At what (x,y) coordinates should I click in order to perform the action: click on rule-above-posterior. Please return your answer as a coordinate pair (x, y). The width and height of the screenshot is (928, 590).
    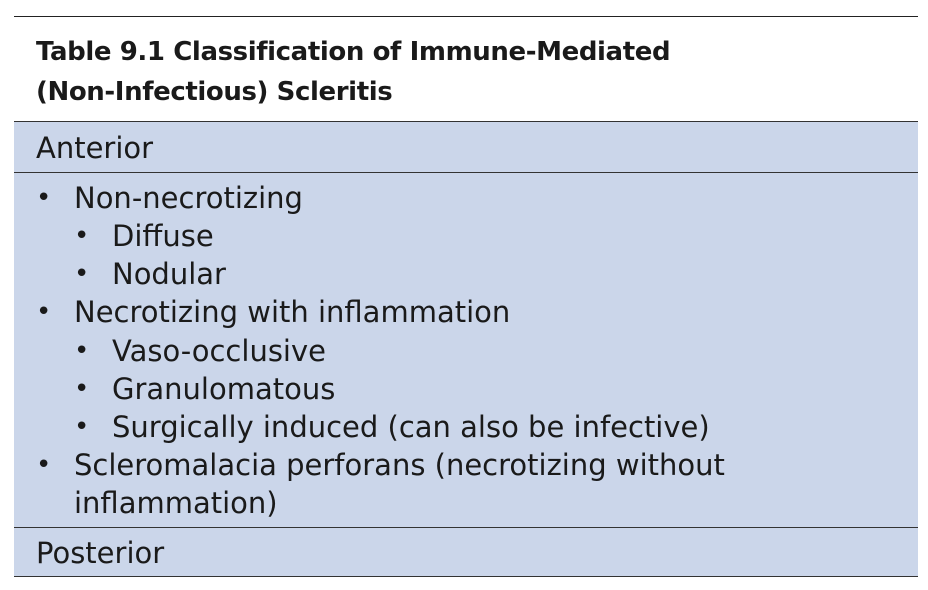
    Looking at the image, I should click on (466, 527).